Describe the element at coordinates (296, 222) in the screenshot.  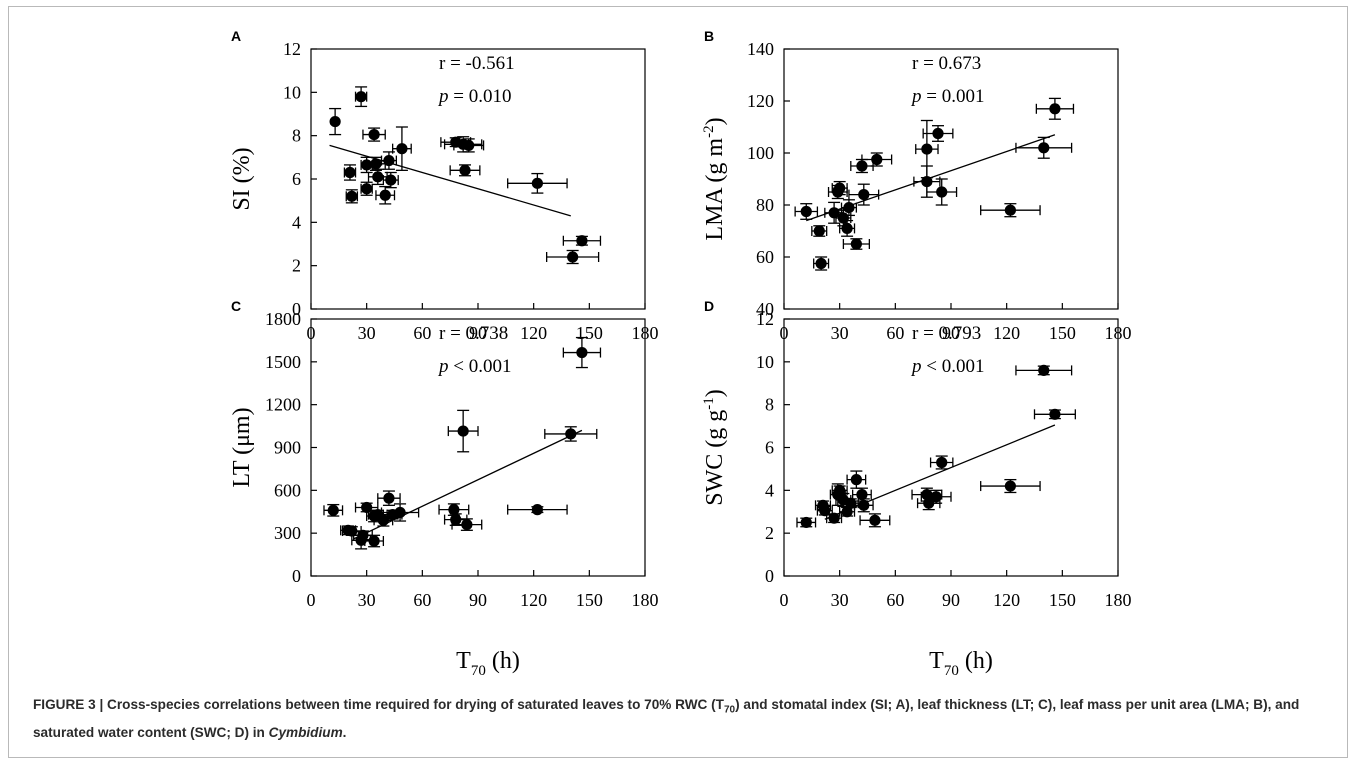
I see `y-tick-label-a: 4` at that location.